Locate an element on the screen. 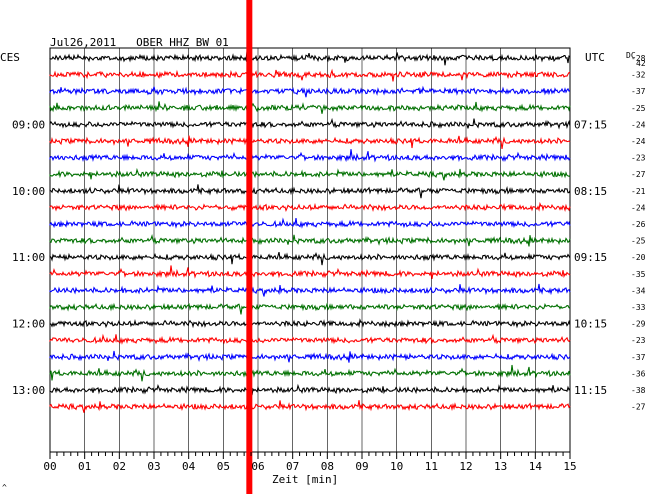 Image resolution: width=650 pixels, height=494 pixels. right-hour-label: 09:15 is located at coordinates (590, 257).